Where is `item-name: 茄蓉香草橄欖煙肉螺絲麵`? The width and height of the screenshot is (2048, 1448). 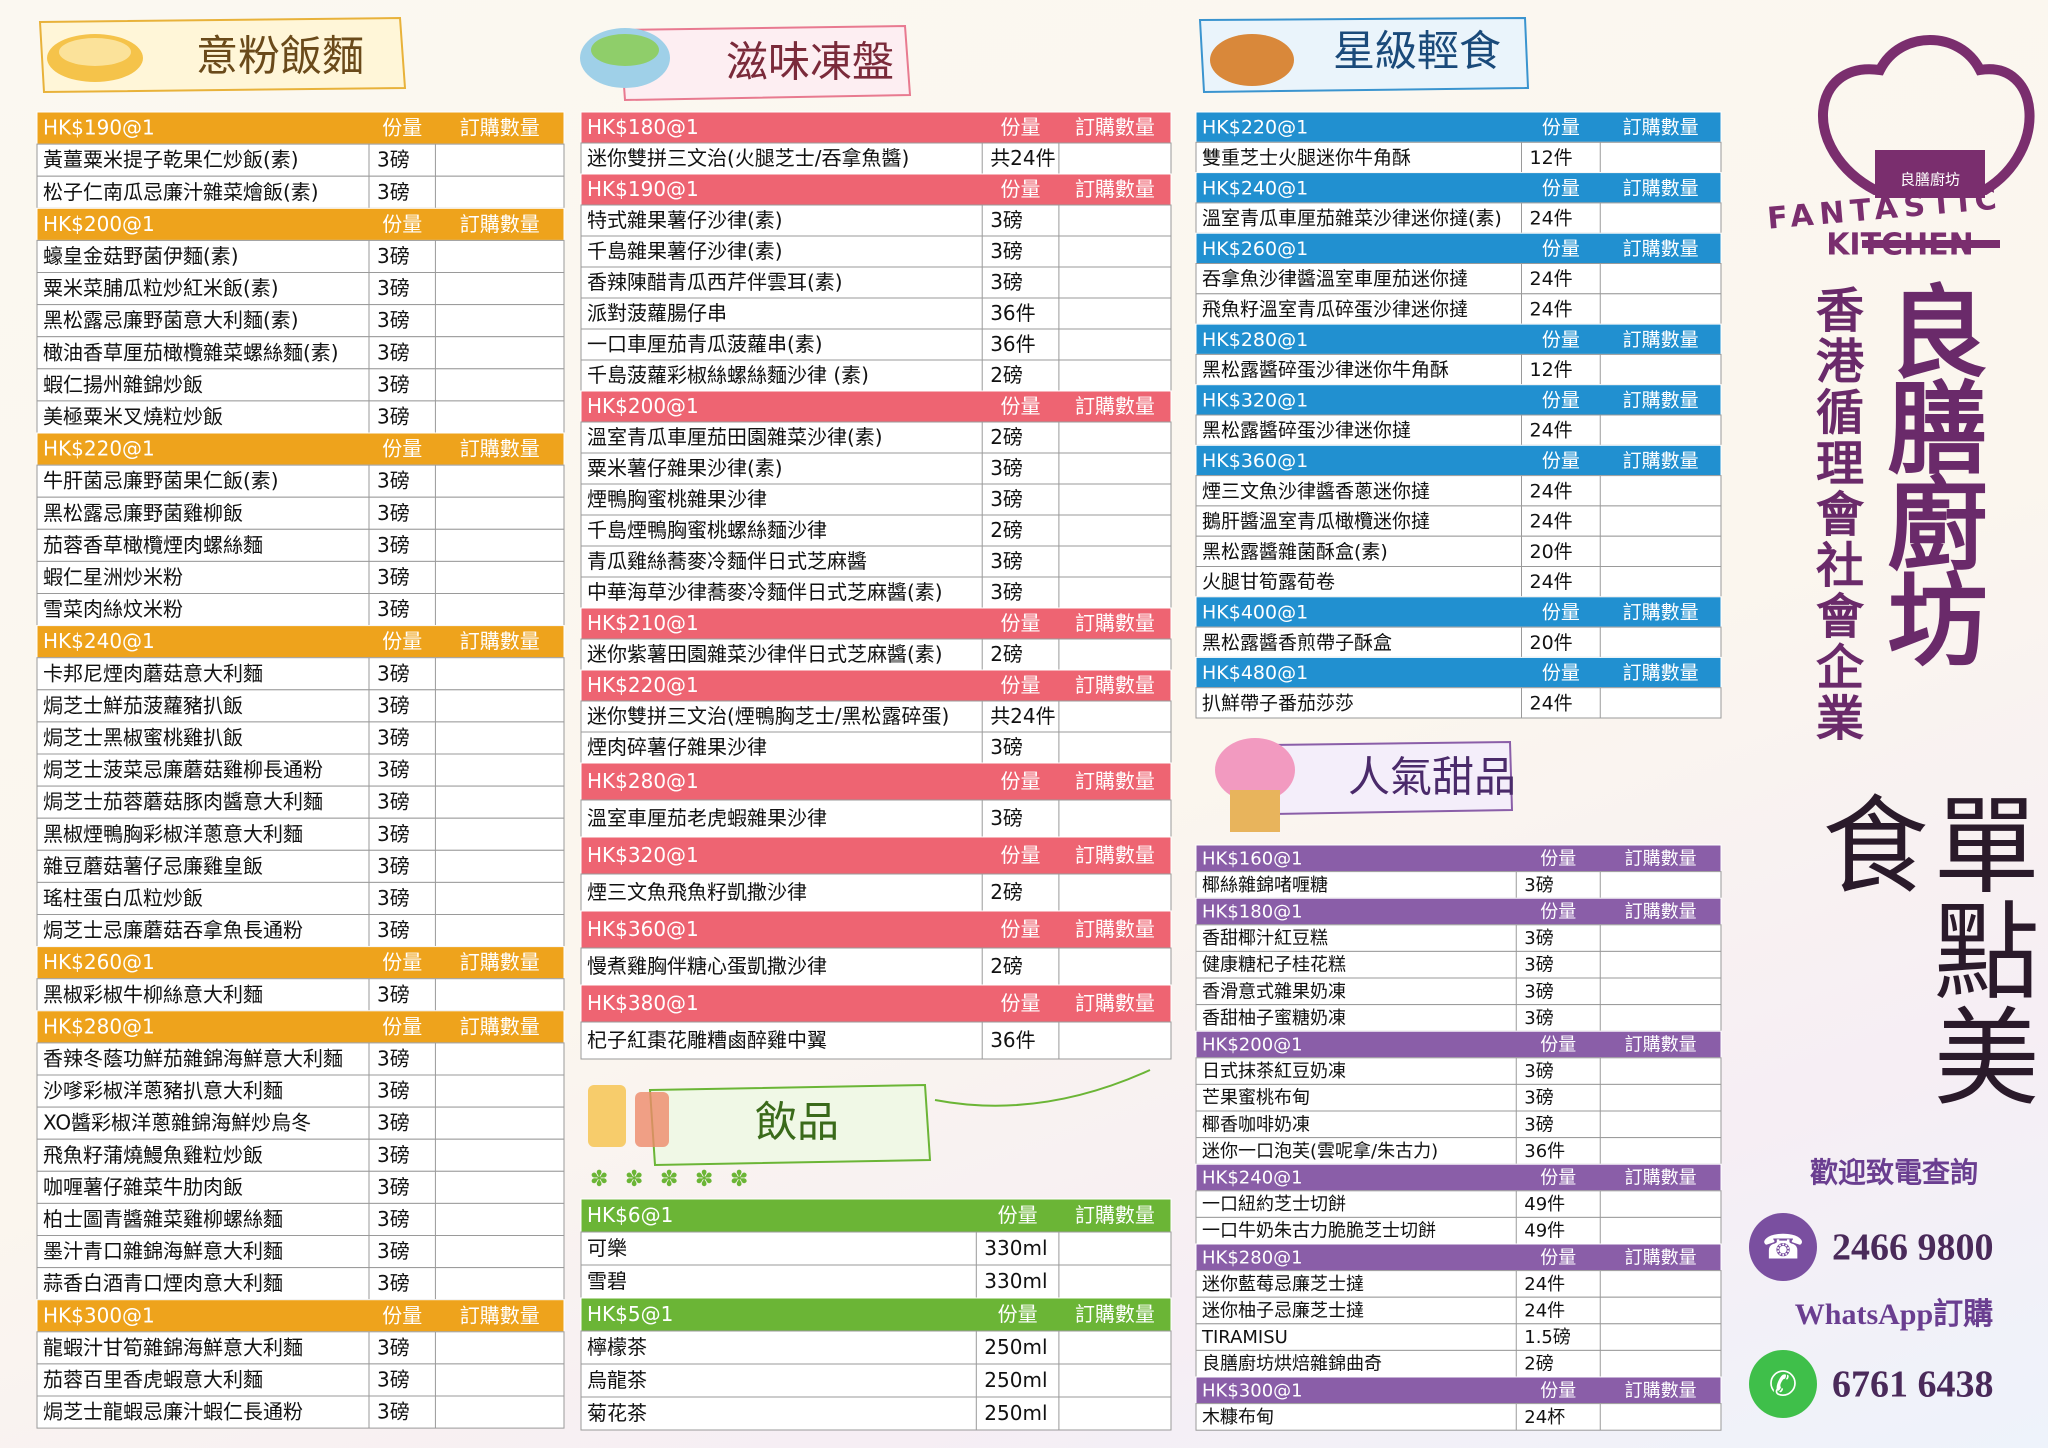
item-name: 茄蓉香草橄欖煙肉螺絲麵 is located at coordinates (153, 545).